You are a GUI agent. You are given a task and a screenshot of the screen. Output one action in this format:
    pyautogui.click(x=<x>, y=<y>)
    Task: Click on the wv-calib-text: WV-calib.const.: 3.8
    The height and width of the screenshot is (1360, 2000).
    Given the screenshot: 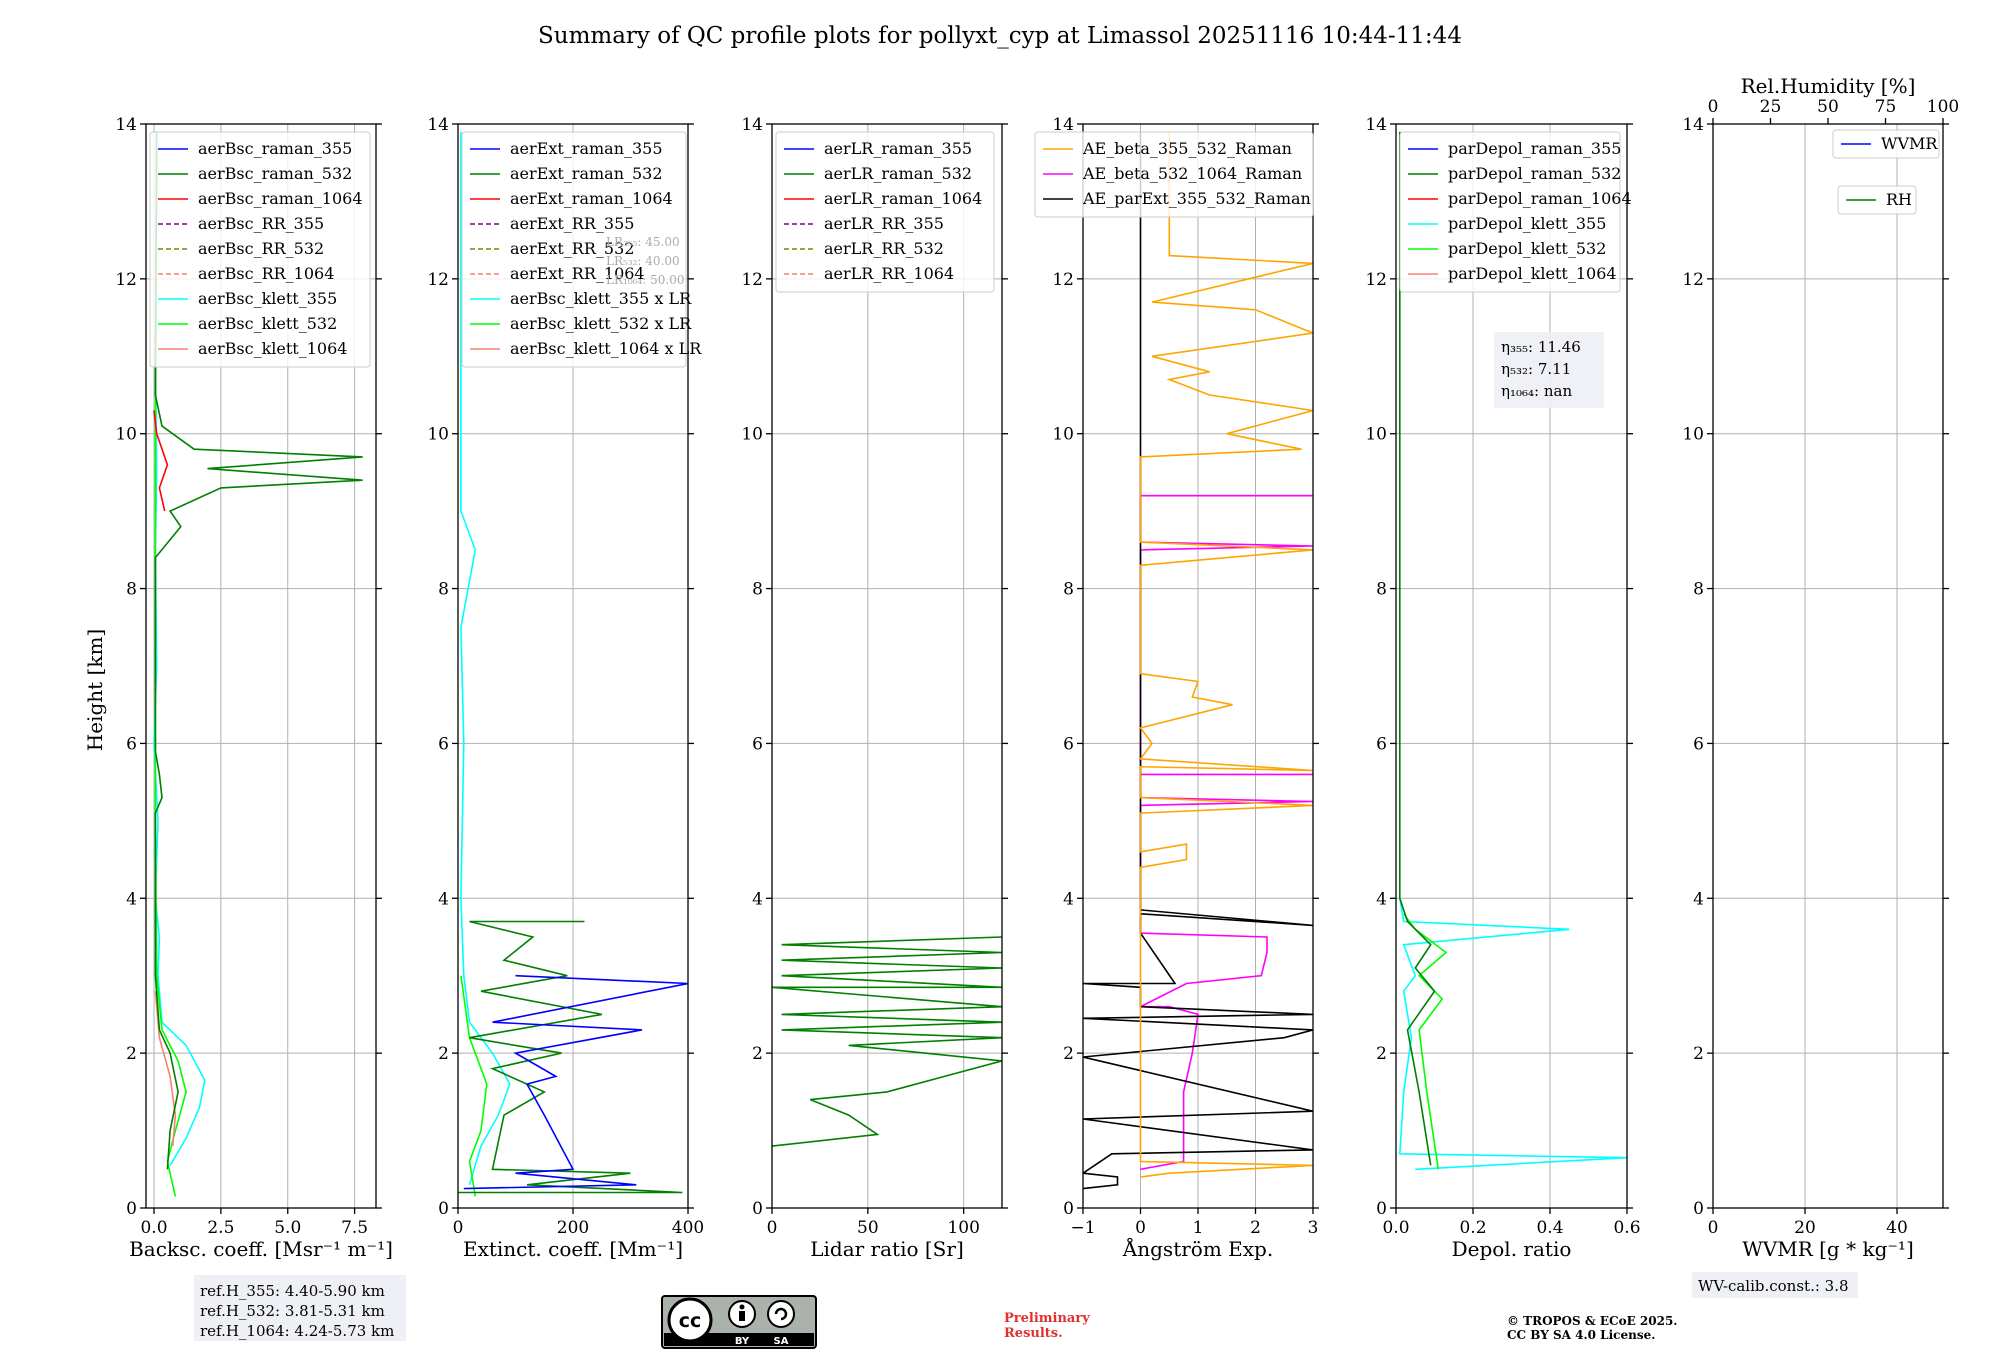 What is the action you would take?
    pyautogui.click(x=1773, y=1286)
    